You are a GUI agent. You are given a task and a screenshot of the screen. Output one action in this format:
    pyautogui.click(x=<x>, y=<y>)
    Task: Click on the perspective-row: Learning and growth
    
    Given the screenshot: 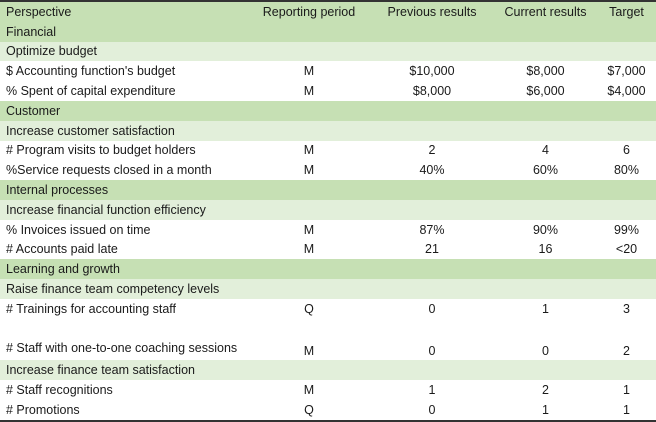 What is the action you would take?
    pyautogui.click(x=328, y=269)
    